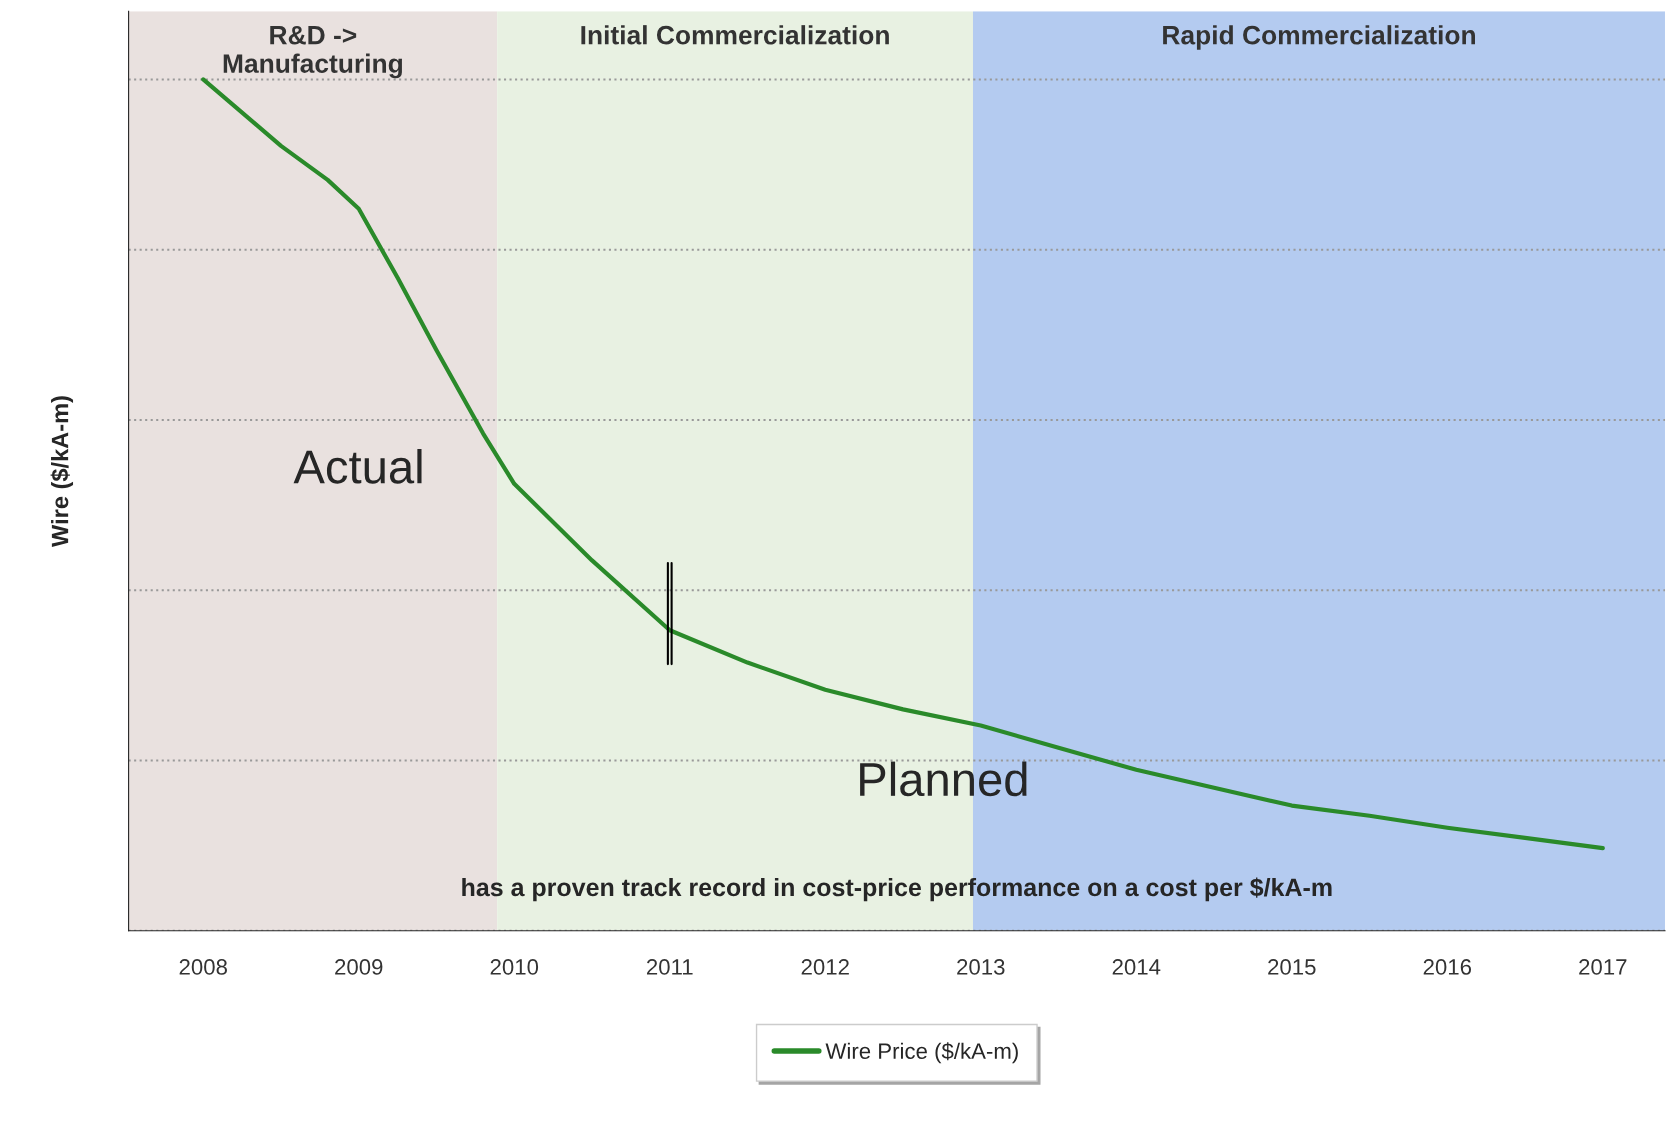 The width and height of the screenshot is (1670, 1135). I want to click on y-axis-title: Wire ($/kA-m), so click(62, 471).